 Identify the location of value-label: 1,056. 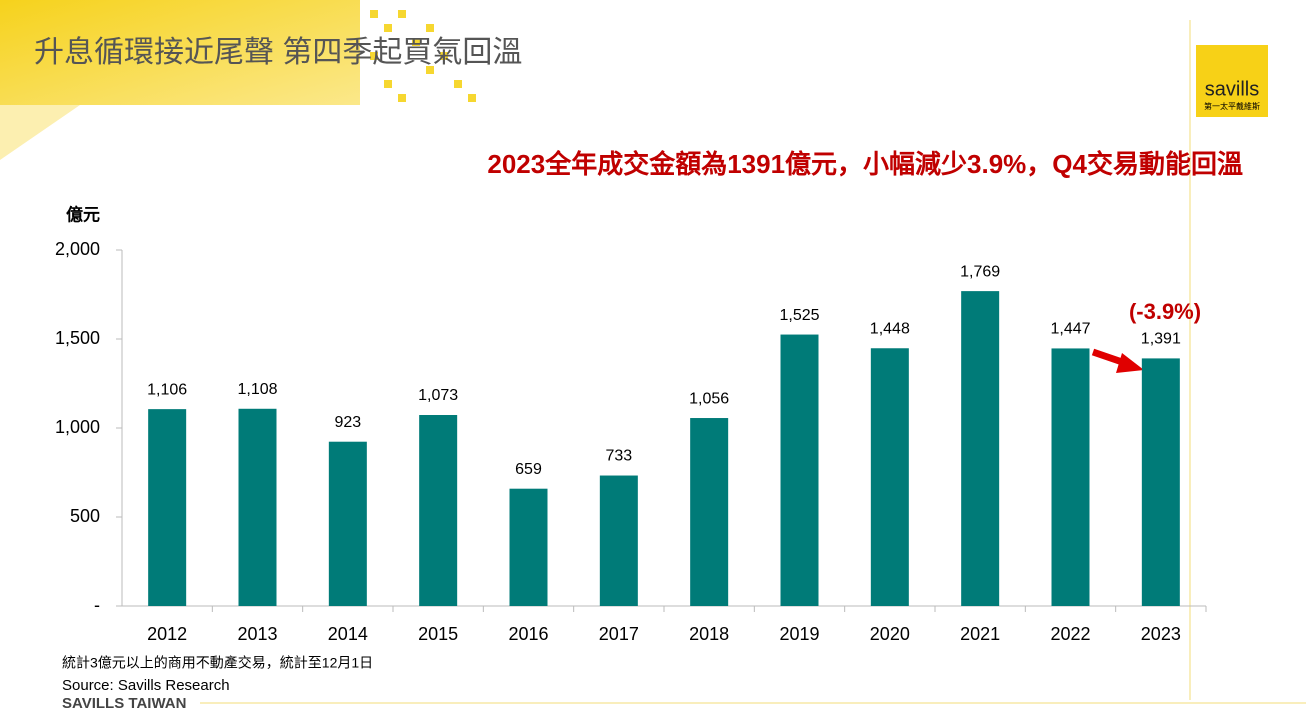
(709, 398).